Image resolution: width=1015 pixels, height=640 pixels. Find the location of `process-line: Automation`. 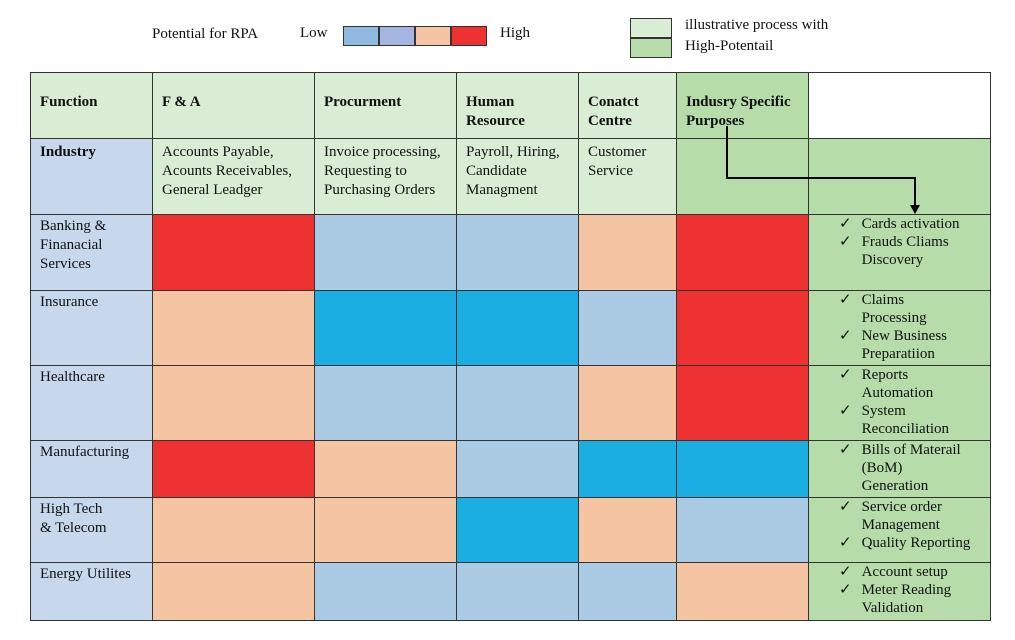

process-line: Automation is located at coordinates (897, 393).